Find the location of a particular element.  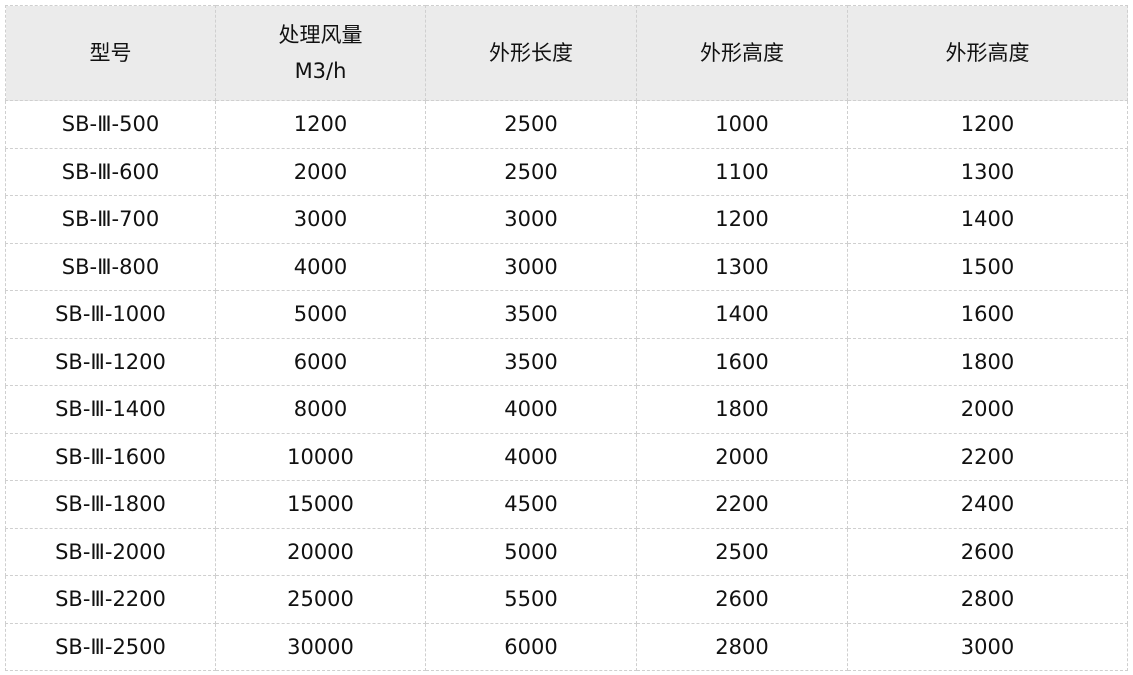

table-cell: 8000 is located at coordinates (320, 409).